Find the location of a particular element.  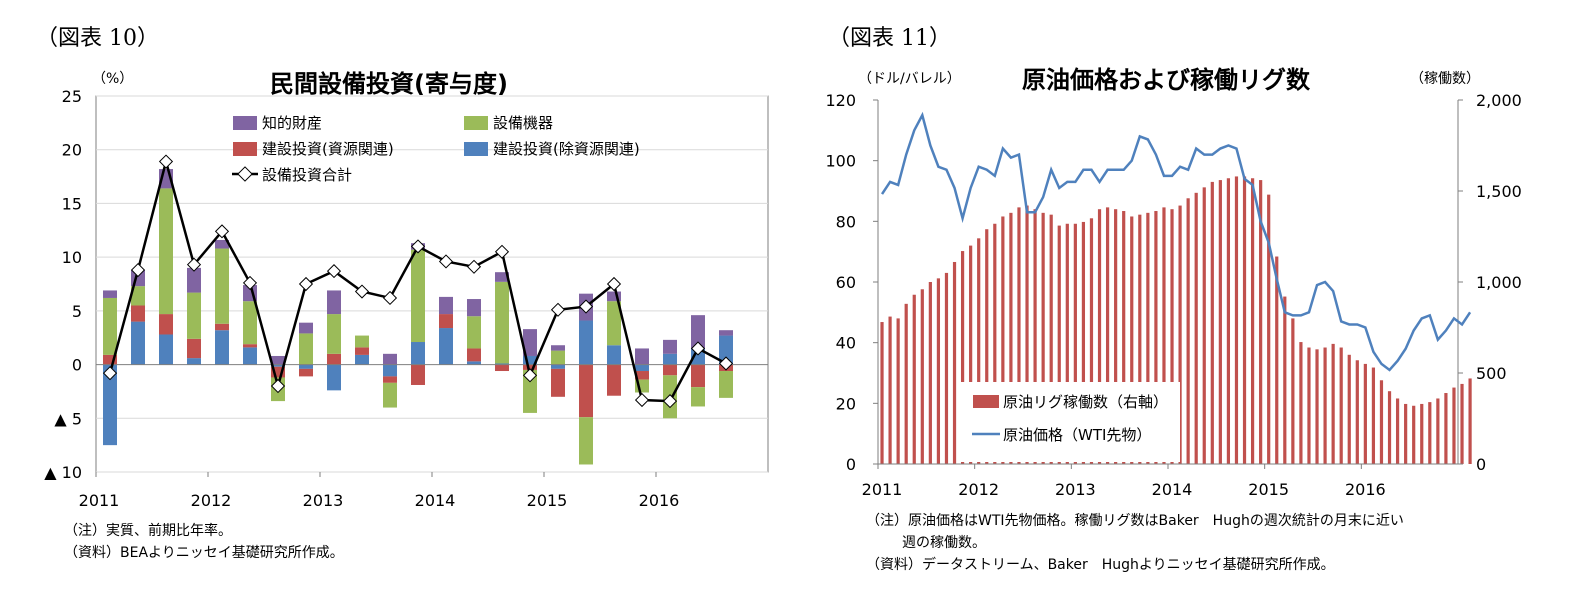

figure-label-10: （図表 10） is located at coordinates (97, 38).